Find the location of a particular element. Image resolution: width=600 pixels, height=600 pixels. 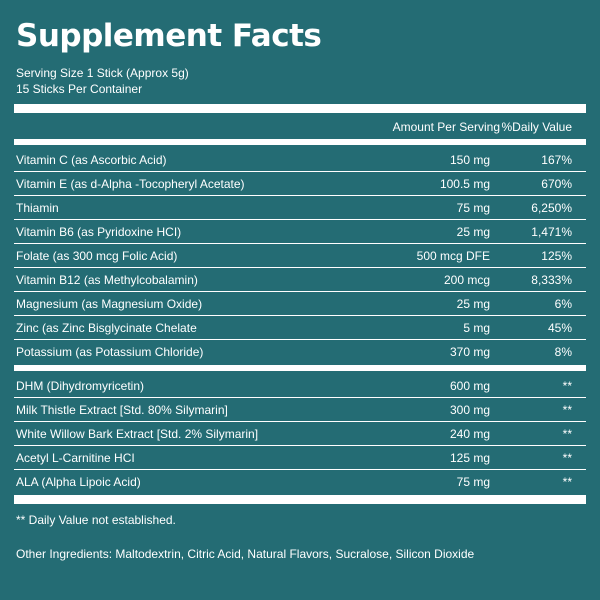

ingredient-name: DHM (Dihydromyricetin) is located at coordinates (80, 386).